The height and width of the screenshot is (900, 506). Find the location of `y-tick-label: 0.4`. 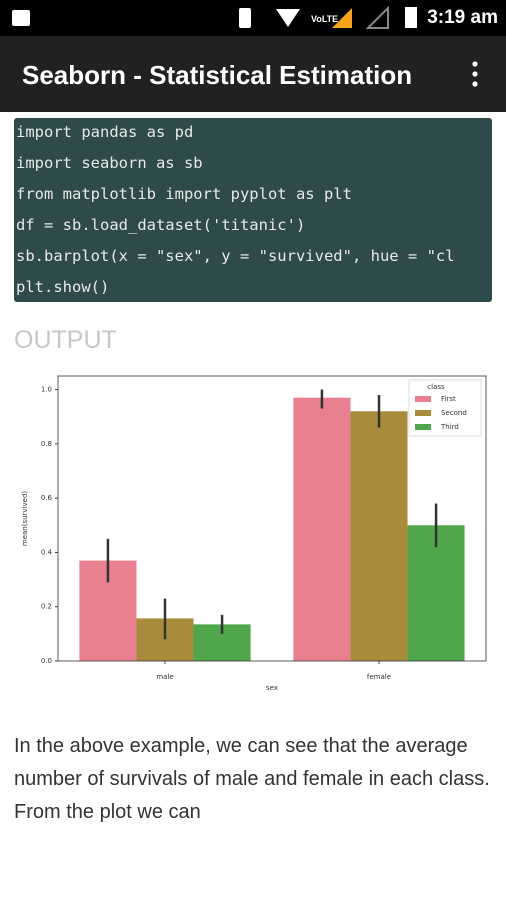

y-tick-label: 0.4 is located at coordinates (47, 552).